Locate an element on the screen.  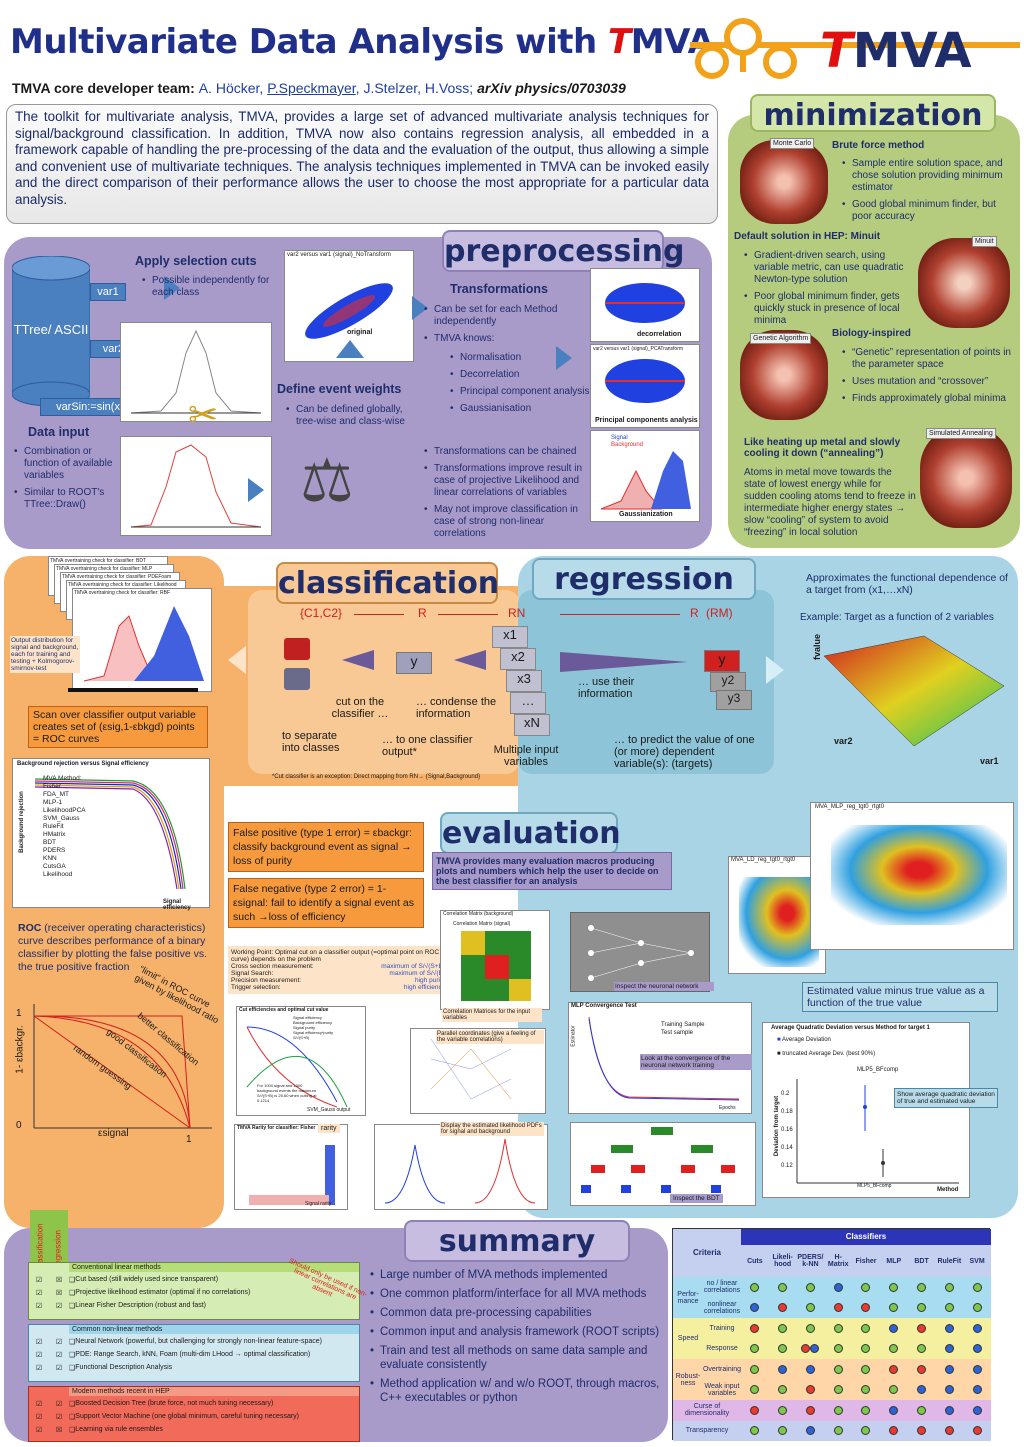
xn-box: xN is located at coordinates (532, 725).